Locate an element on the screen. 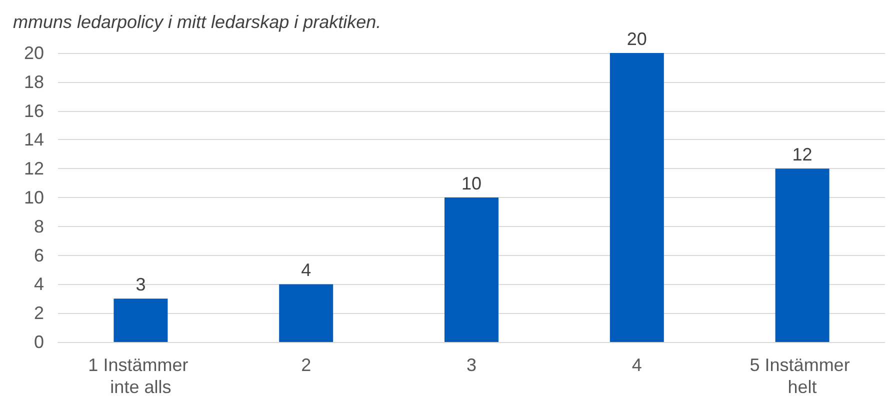  y-tick-label: 8 is located at coordinates (39, 226).